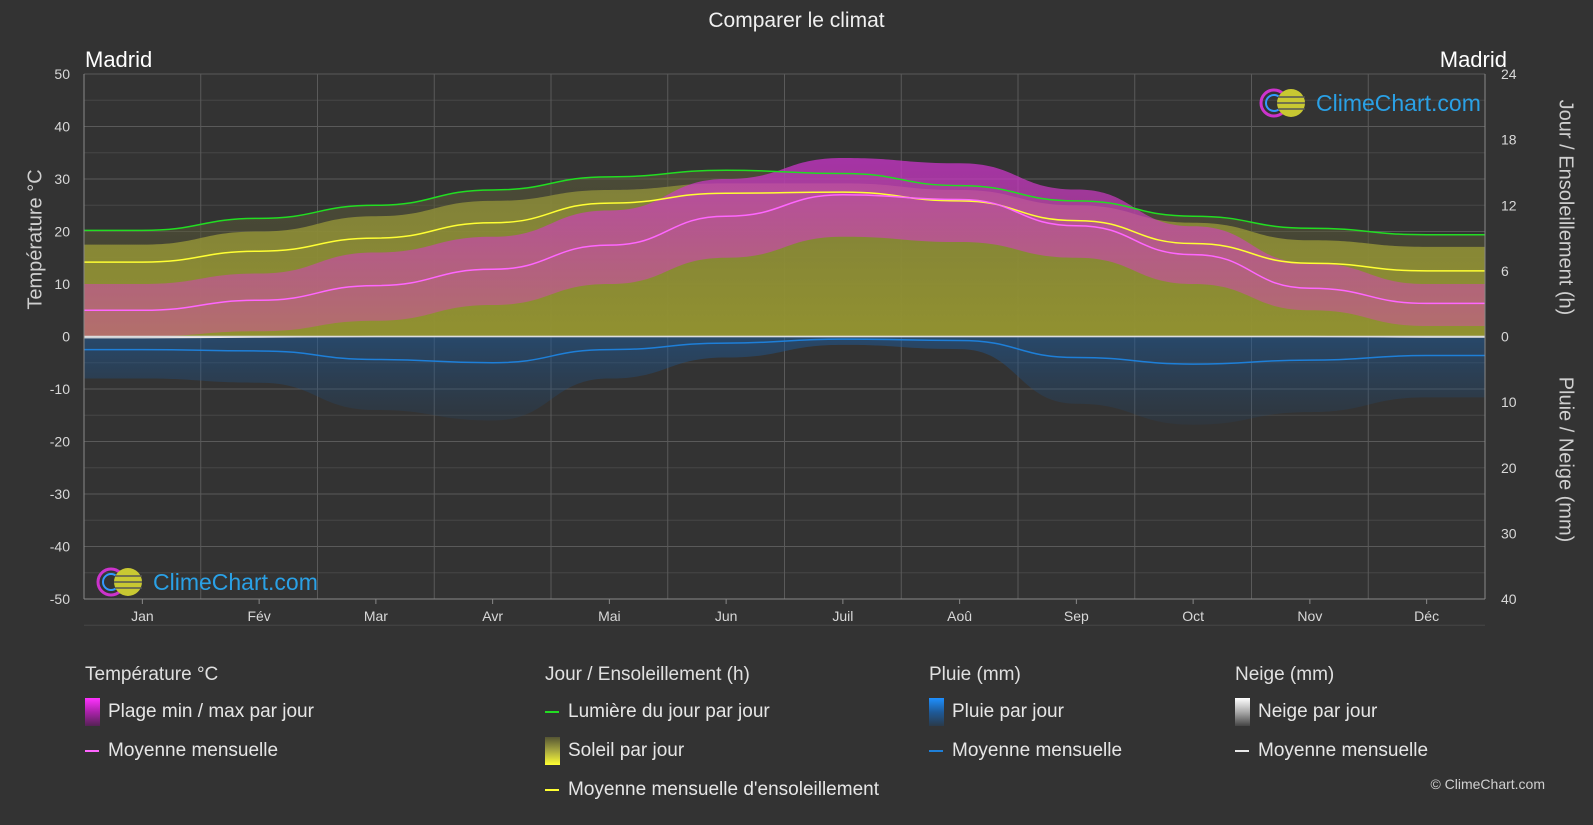  What do you see at coordinates (959, 616) in the screenshot?
I see `month-tick-label: Aoû` at bounding box center [959, 616].